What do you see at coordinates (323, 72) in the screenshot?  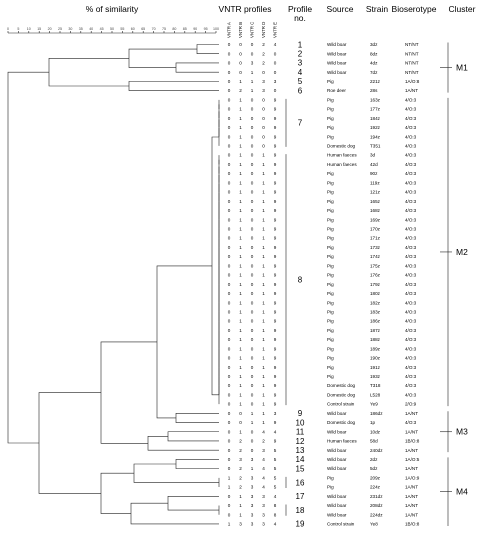 I see `table-row: 0 0 1 0 0 Wild boar 7dz NT/NT` at bounding box center [323, 72].